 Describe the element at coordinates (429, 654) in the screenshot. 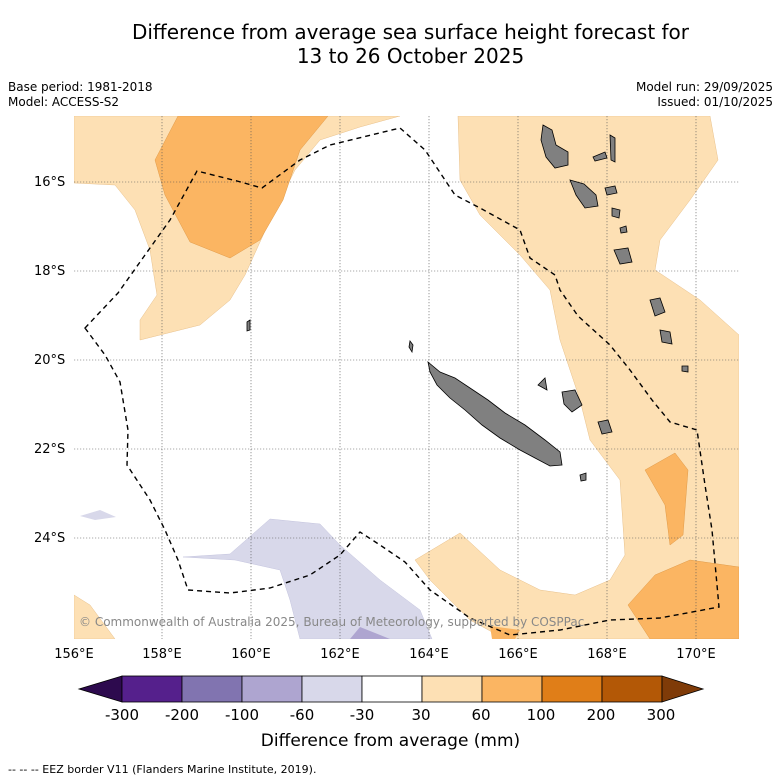

I see `lon-label-164e: 164°E` at that location.